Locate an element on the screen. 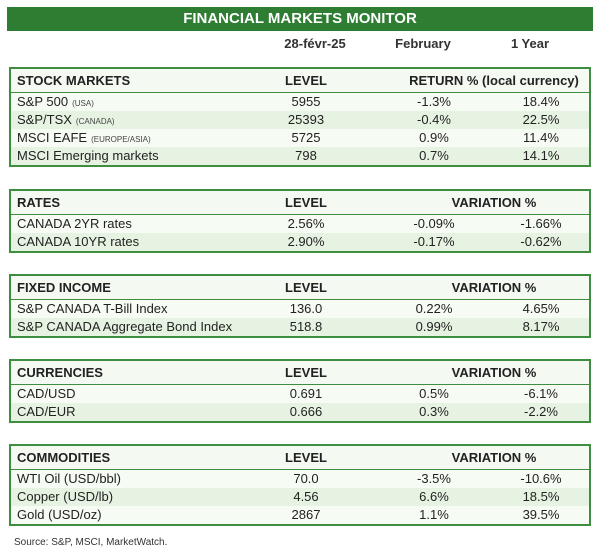  row-name: Gold (USD/oz) is located at coordinates (59, 514).